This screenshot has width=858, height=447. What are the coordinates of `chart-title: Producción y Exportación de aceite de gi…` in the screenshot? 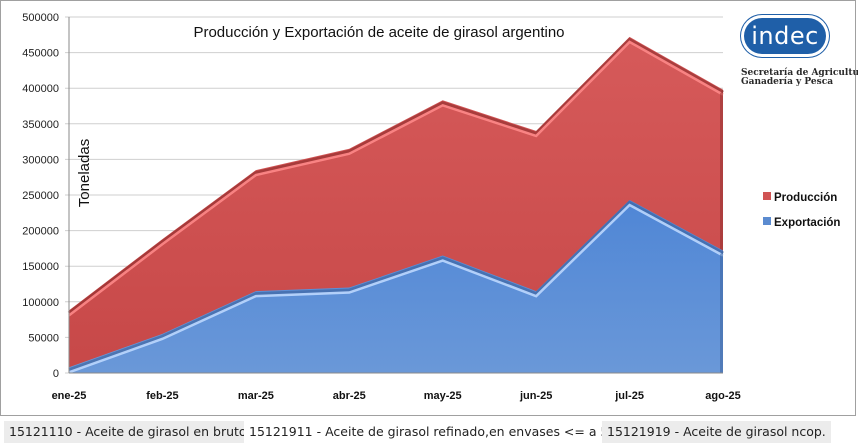 It's located at (378, 32).